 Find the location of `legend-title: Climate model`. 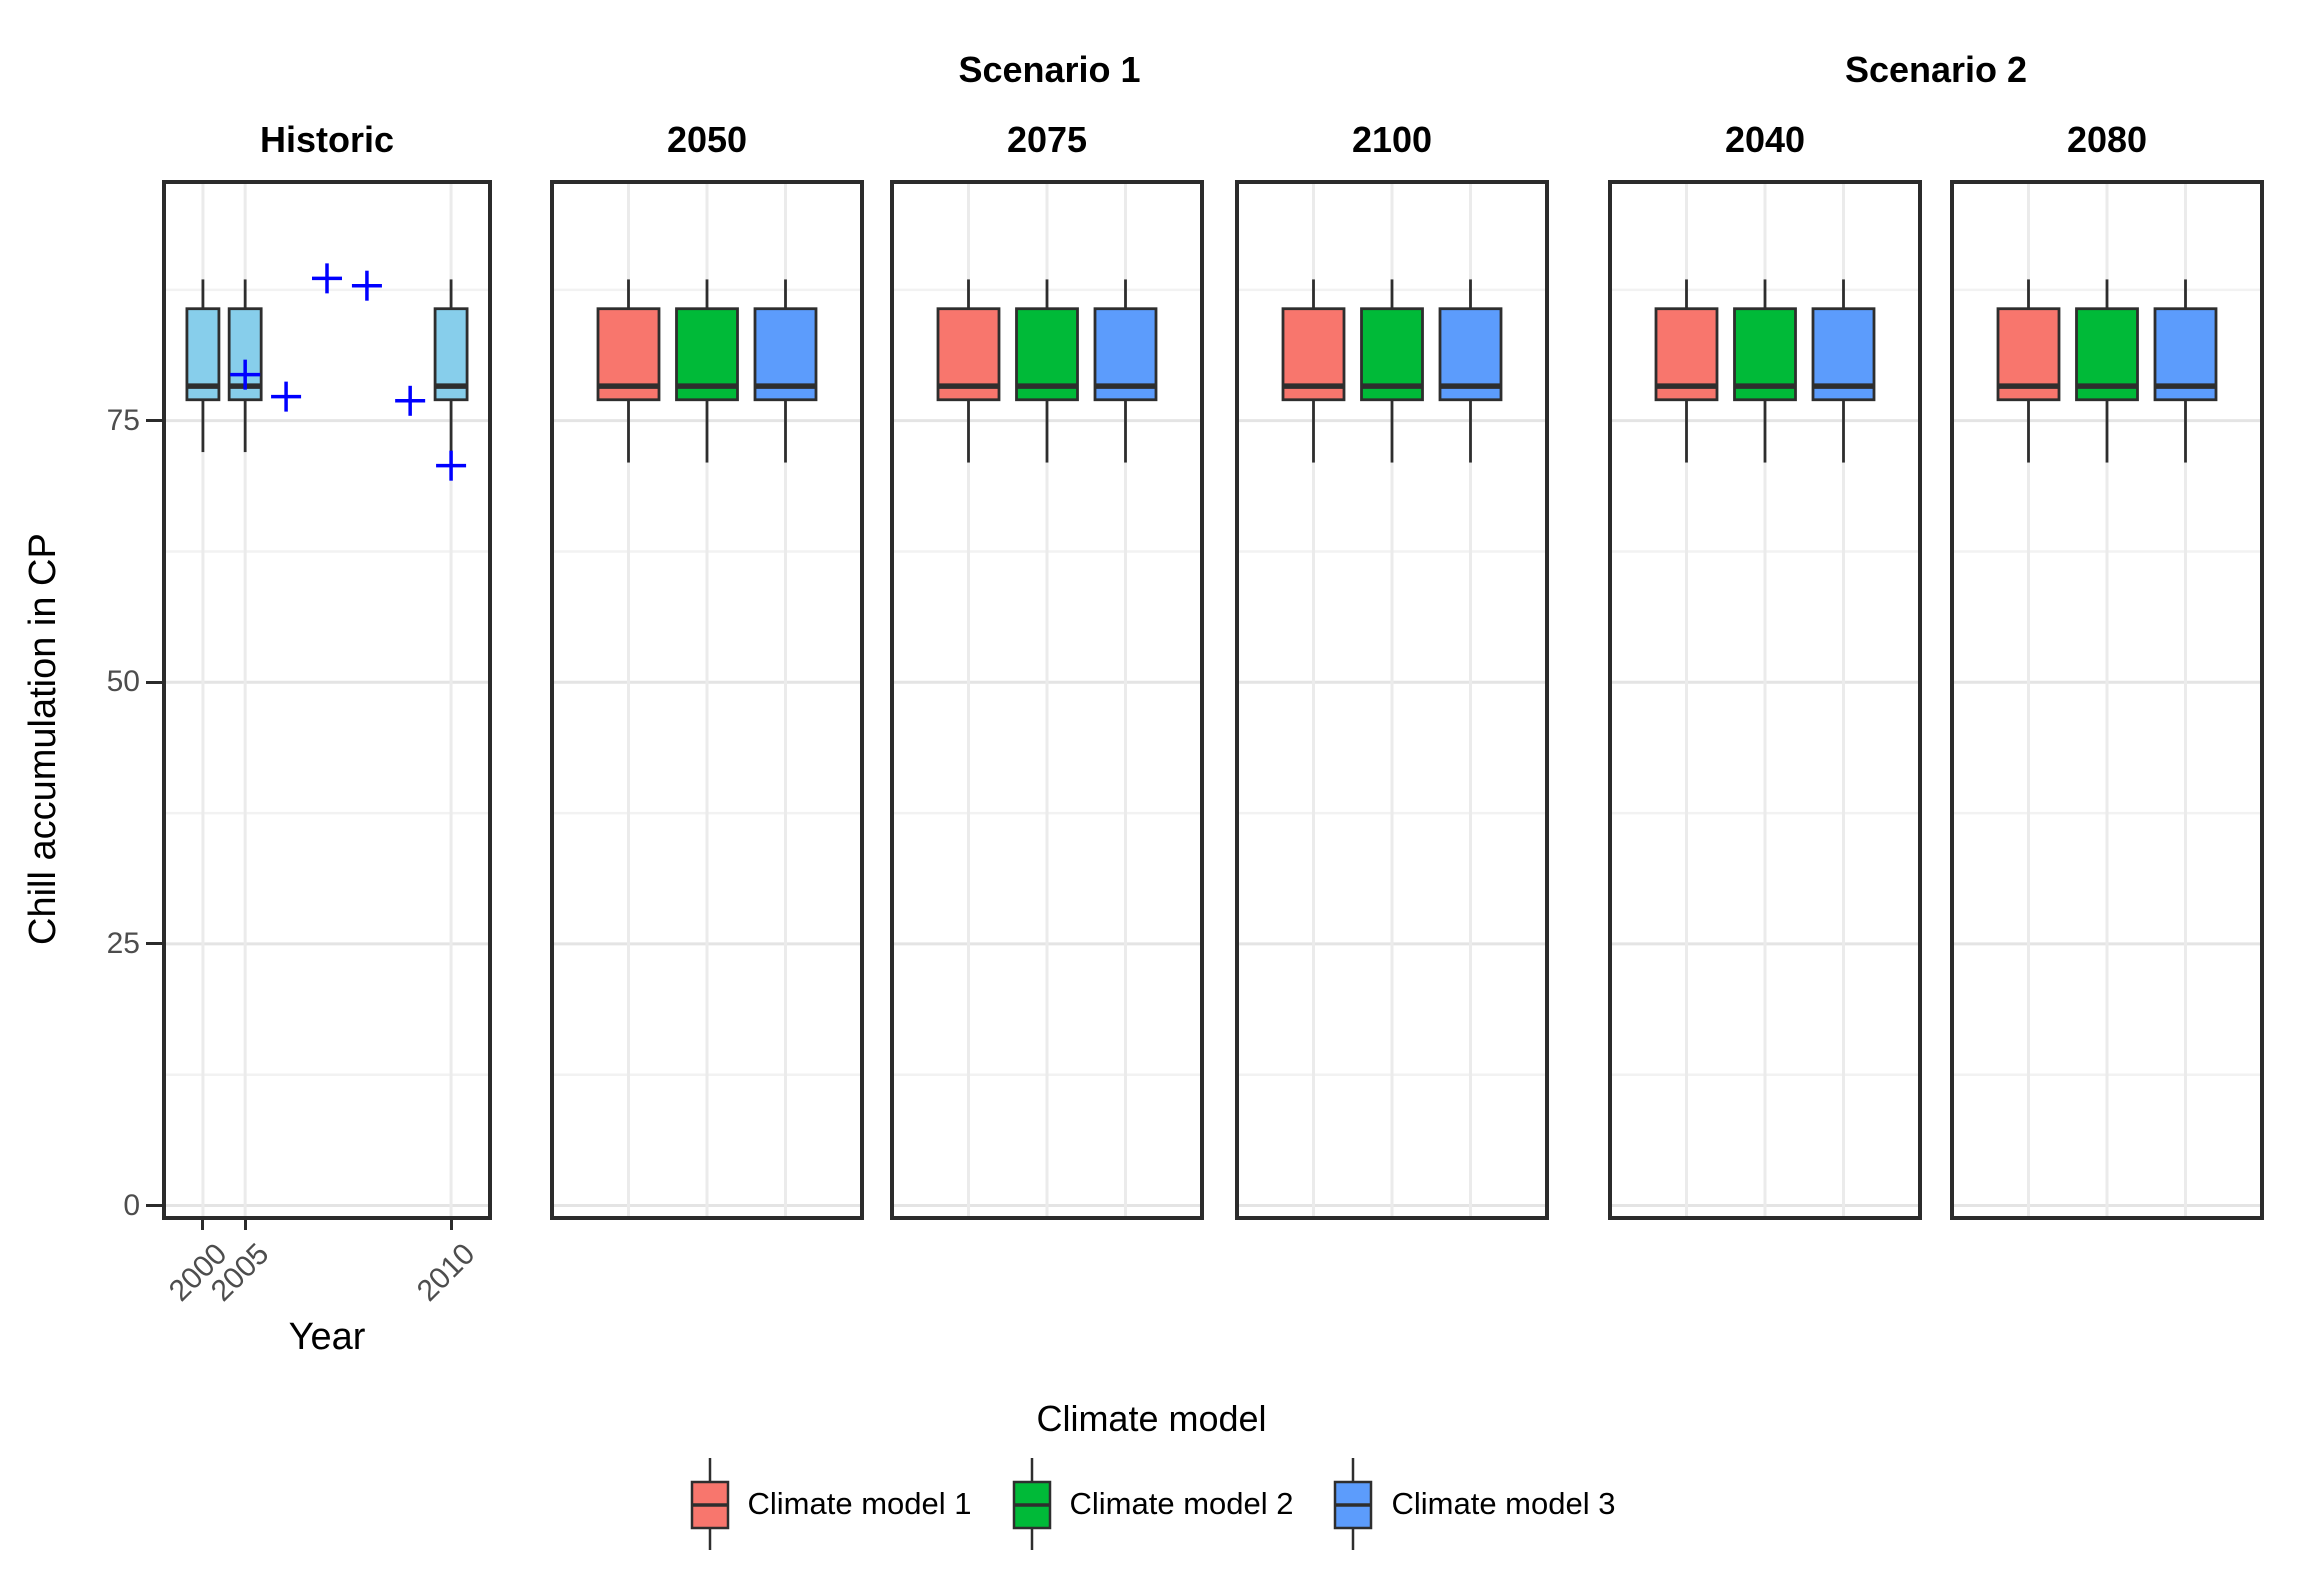

legend-title: Climate model is located at coordinates (1151, 1418).